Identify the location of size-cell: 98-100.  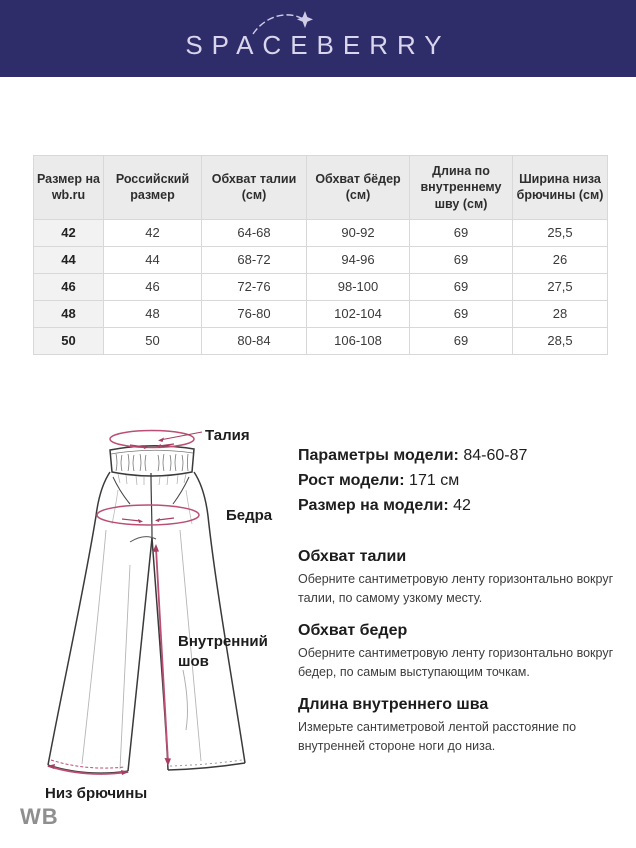
(358, 286).